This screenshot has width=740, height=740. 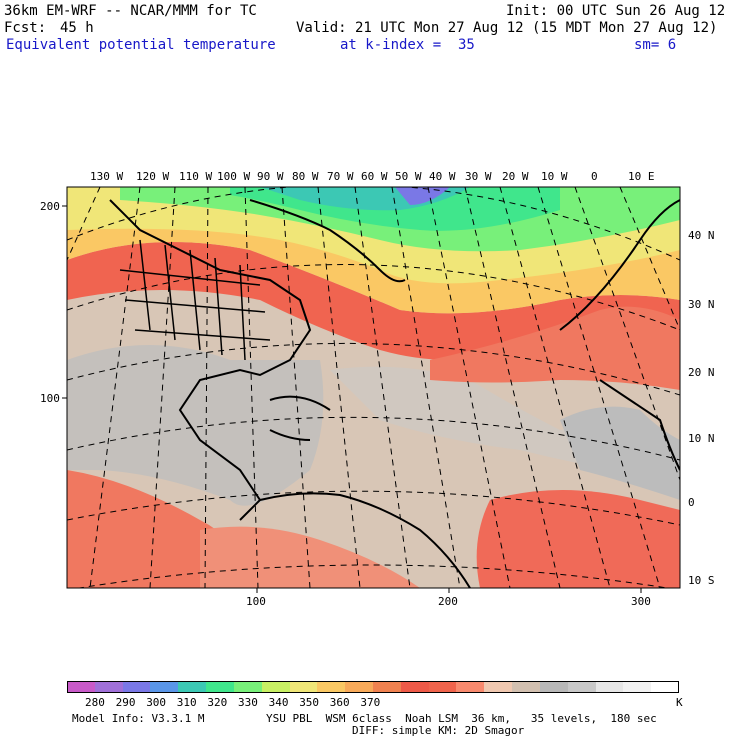 What do you see at coordinates (594, 176) in the screenshot?
I see `lon-label: 0` at bounding box center [594, 176].